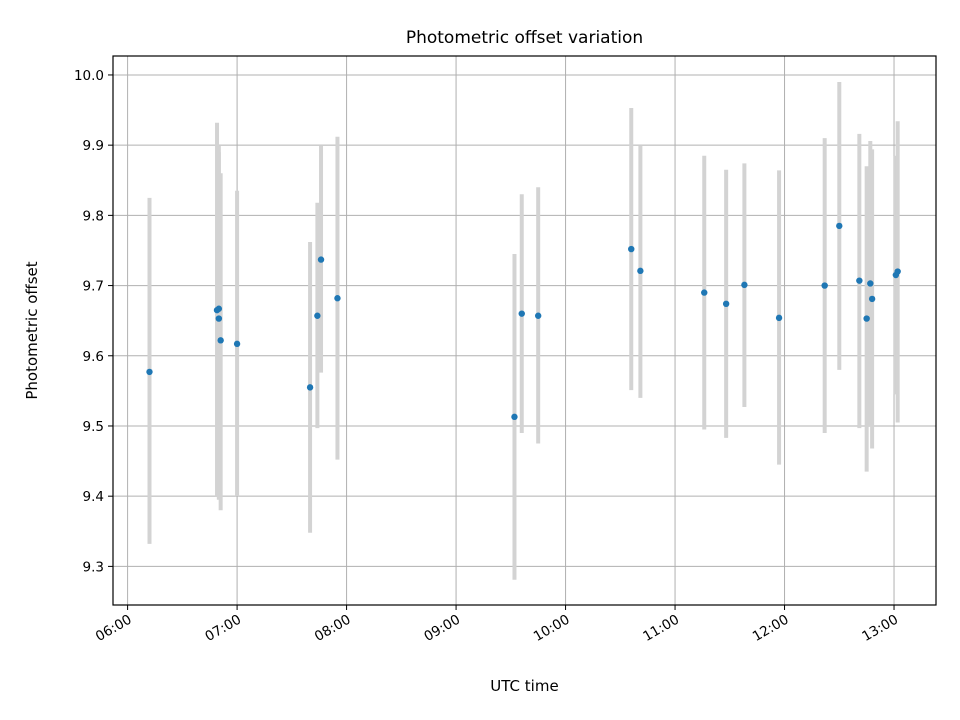 The image size is (960, 720). Describe the element at coordinates (93, 146) in the screenshot. I see `y-tick-label: 9.9` at that location.